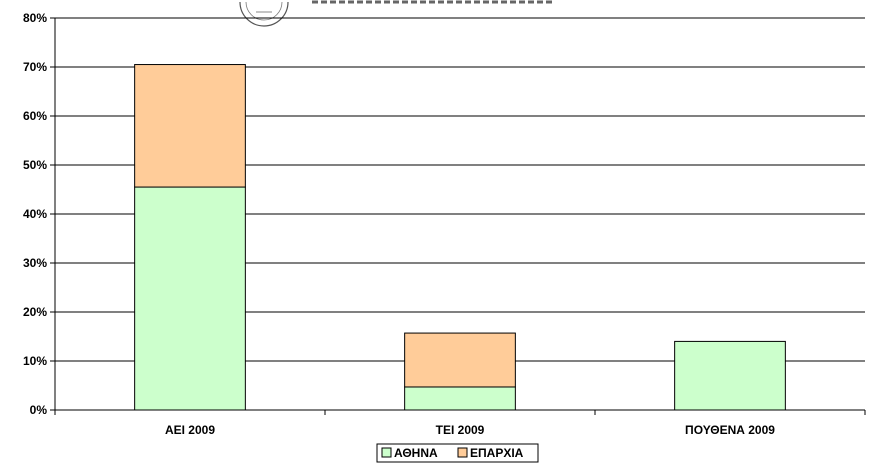  I want to click on y-tick-label: 70%, so click(35, 67).